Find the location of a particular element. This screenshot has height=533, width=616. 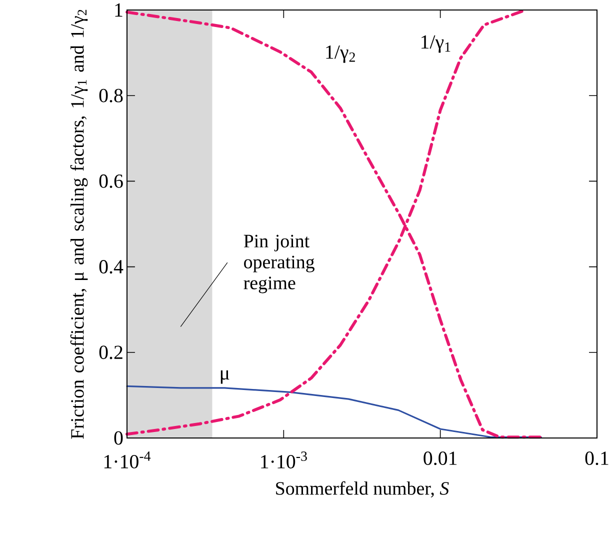

y-tick-label: 1 is located at coordinates (118, 10).